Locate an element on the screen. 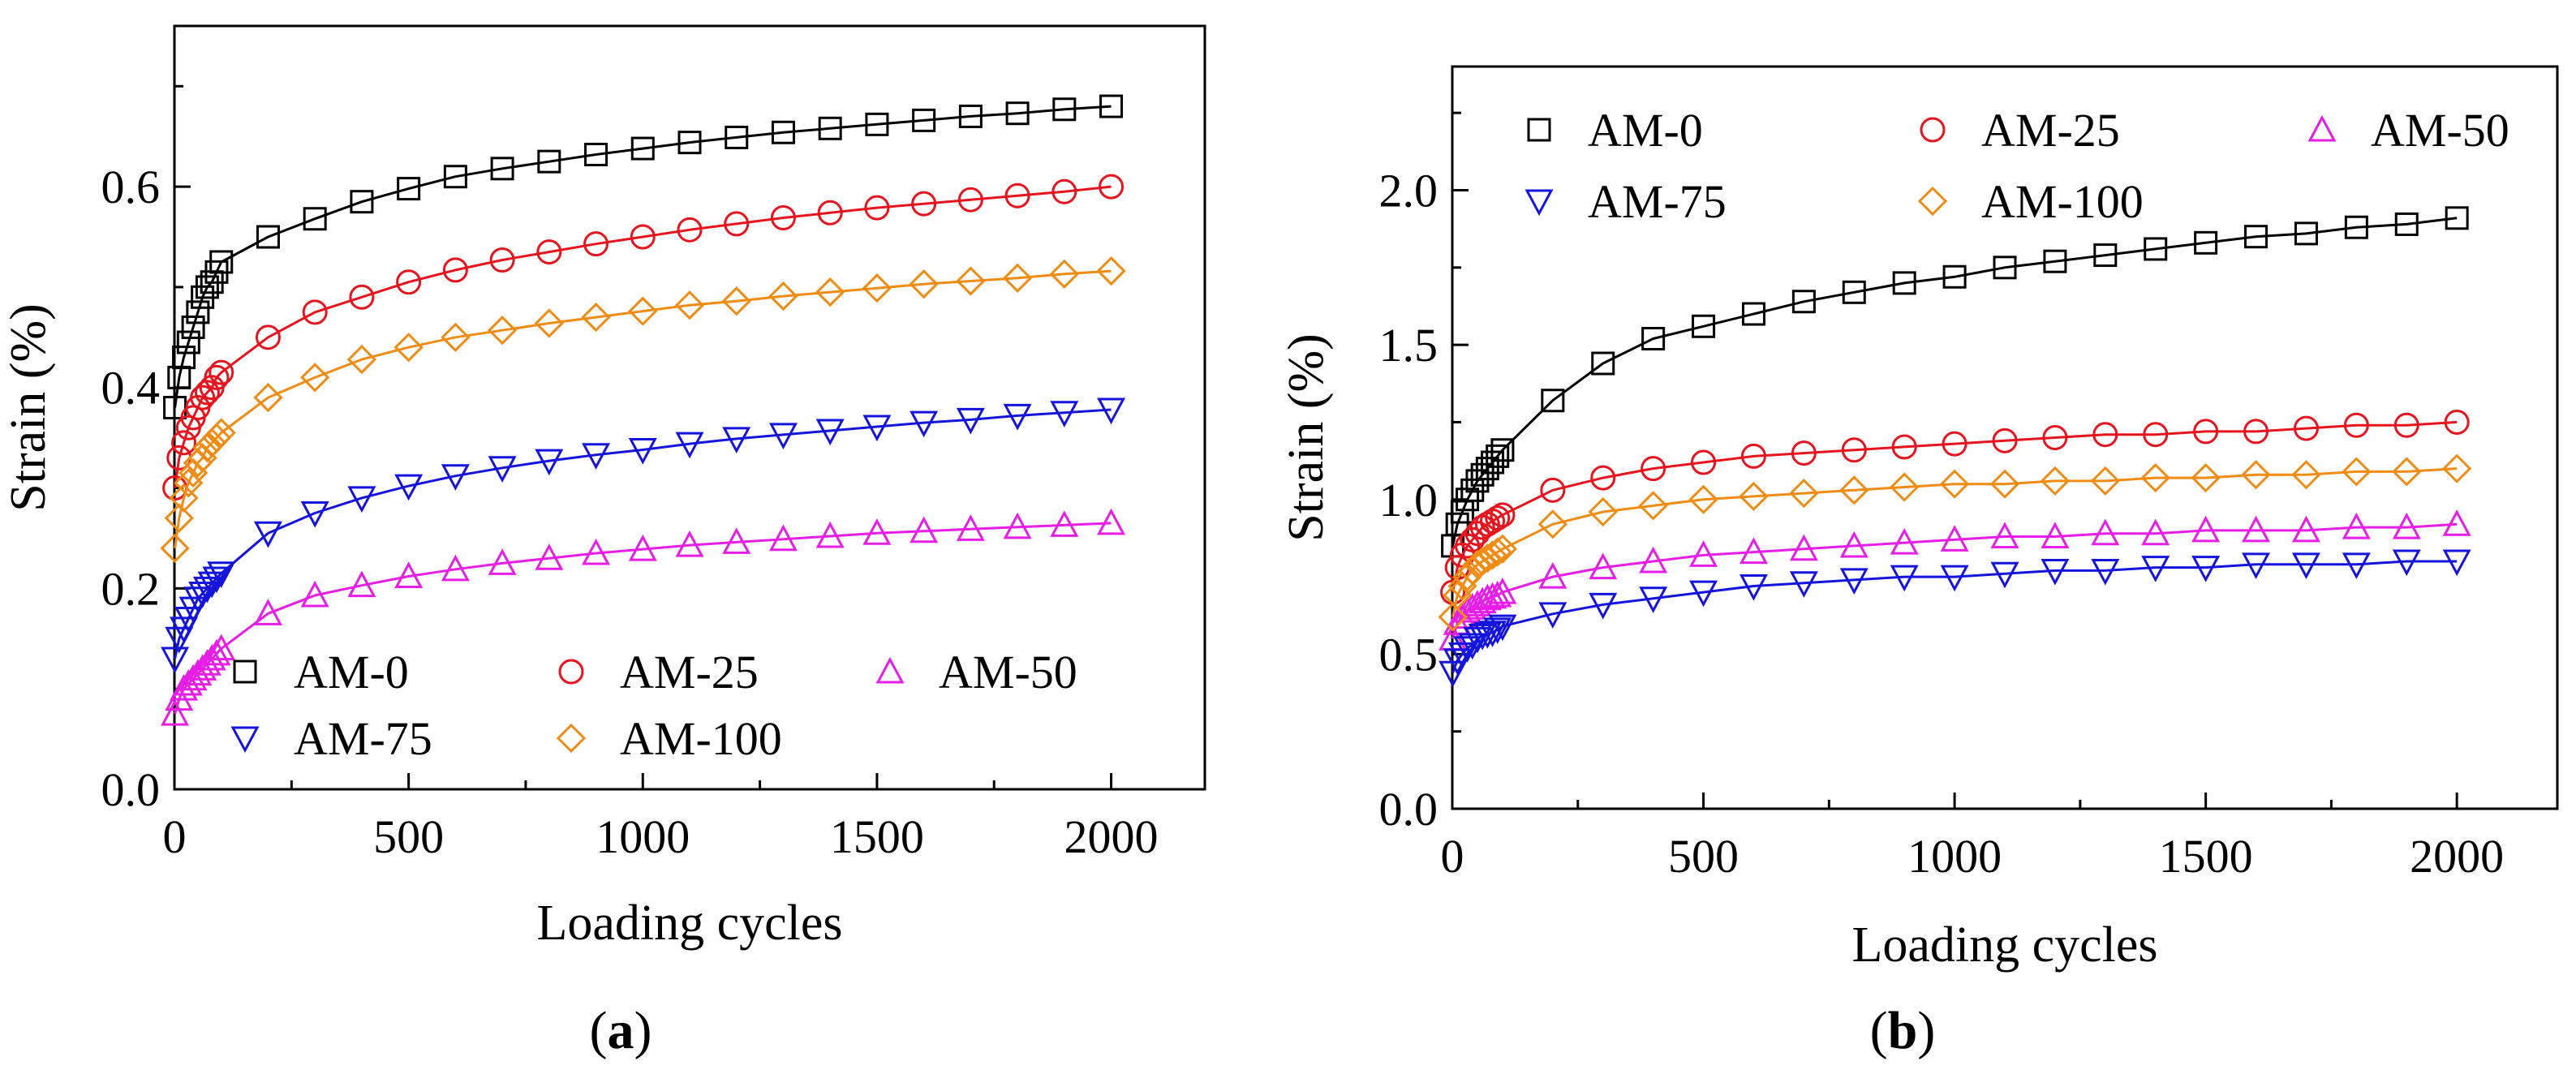 The image size is (2576, 1074). panel-b-am-75-legend-label: AM-75 is located at coordinates (1657, 201).